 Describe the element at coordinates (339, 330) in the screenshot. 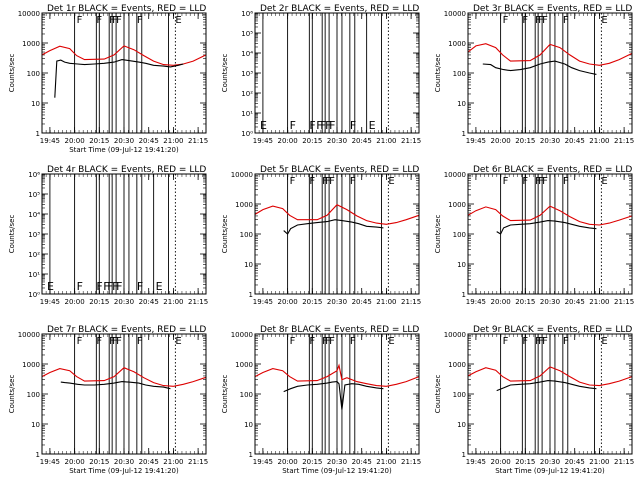

I see `panel-title: Det 8r BLACK = Events, RED = LLD` at that location.